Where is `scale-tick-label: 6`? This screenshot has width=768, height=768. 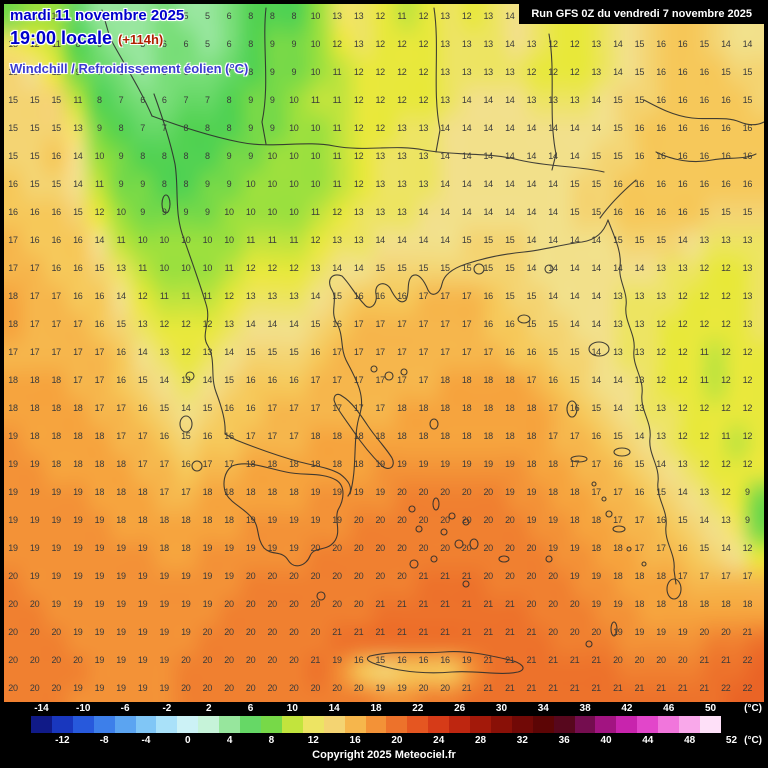
scale-tick-label: 6 is located at coordinates (250, 708).